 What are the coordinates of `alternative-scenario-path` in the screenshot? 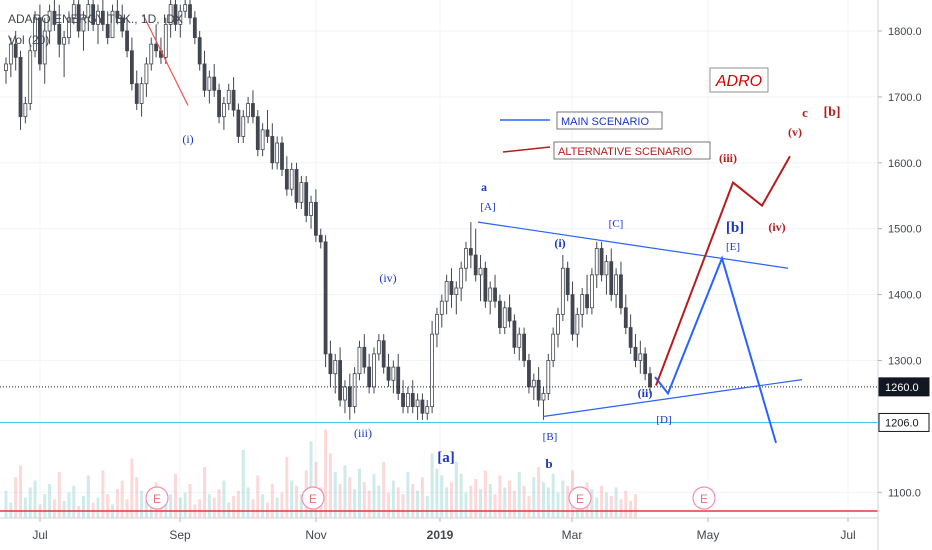 It's located at (723, 270).